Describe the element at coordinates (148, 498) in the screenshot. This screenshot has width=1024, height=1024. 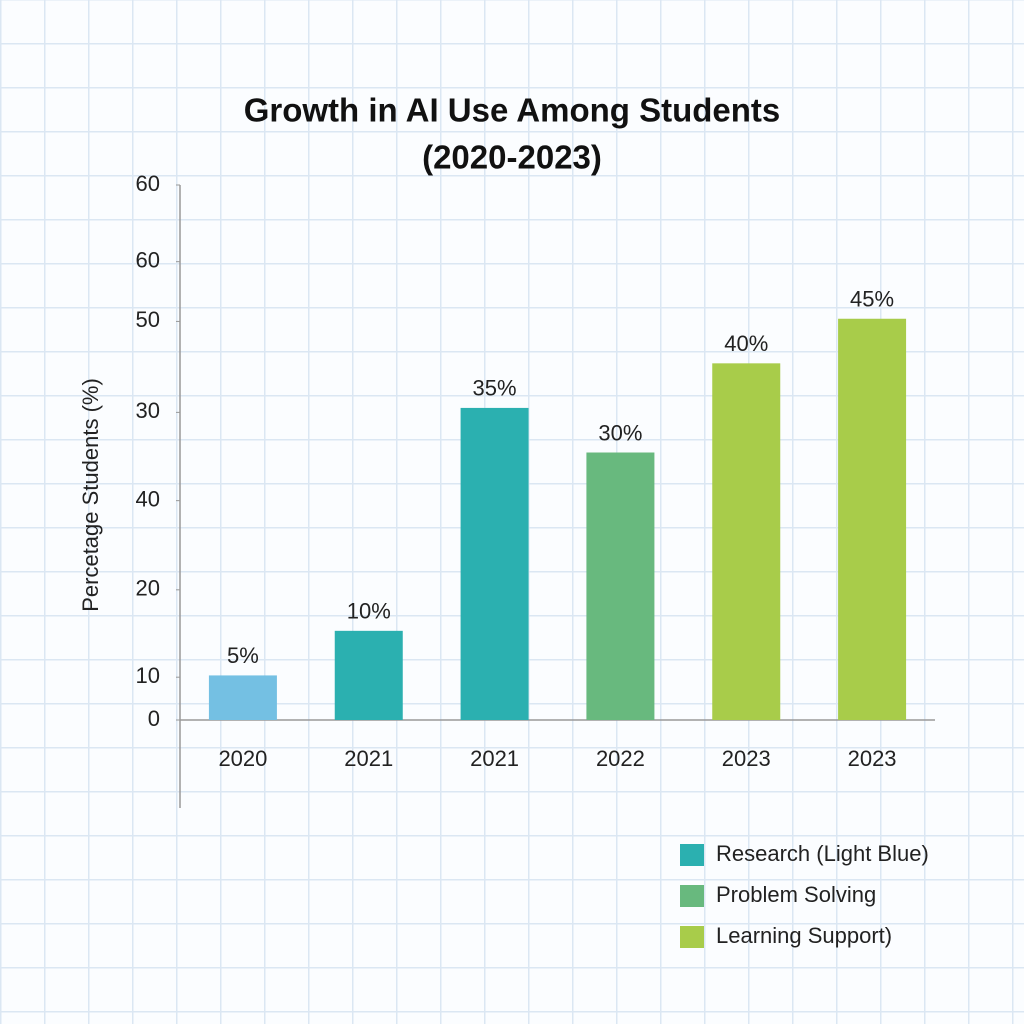
I see `y-tick-label: 40` at that location.